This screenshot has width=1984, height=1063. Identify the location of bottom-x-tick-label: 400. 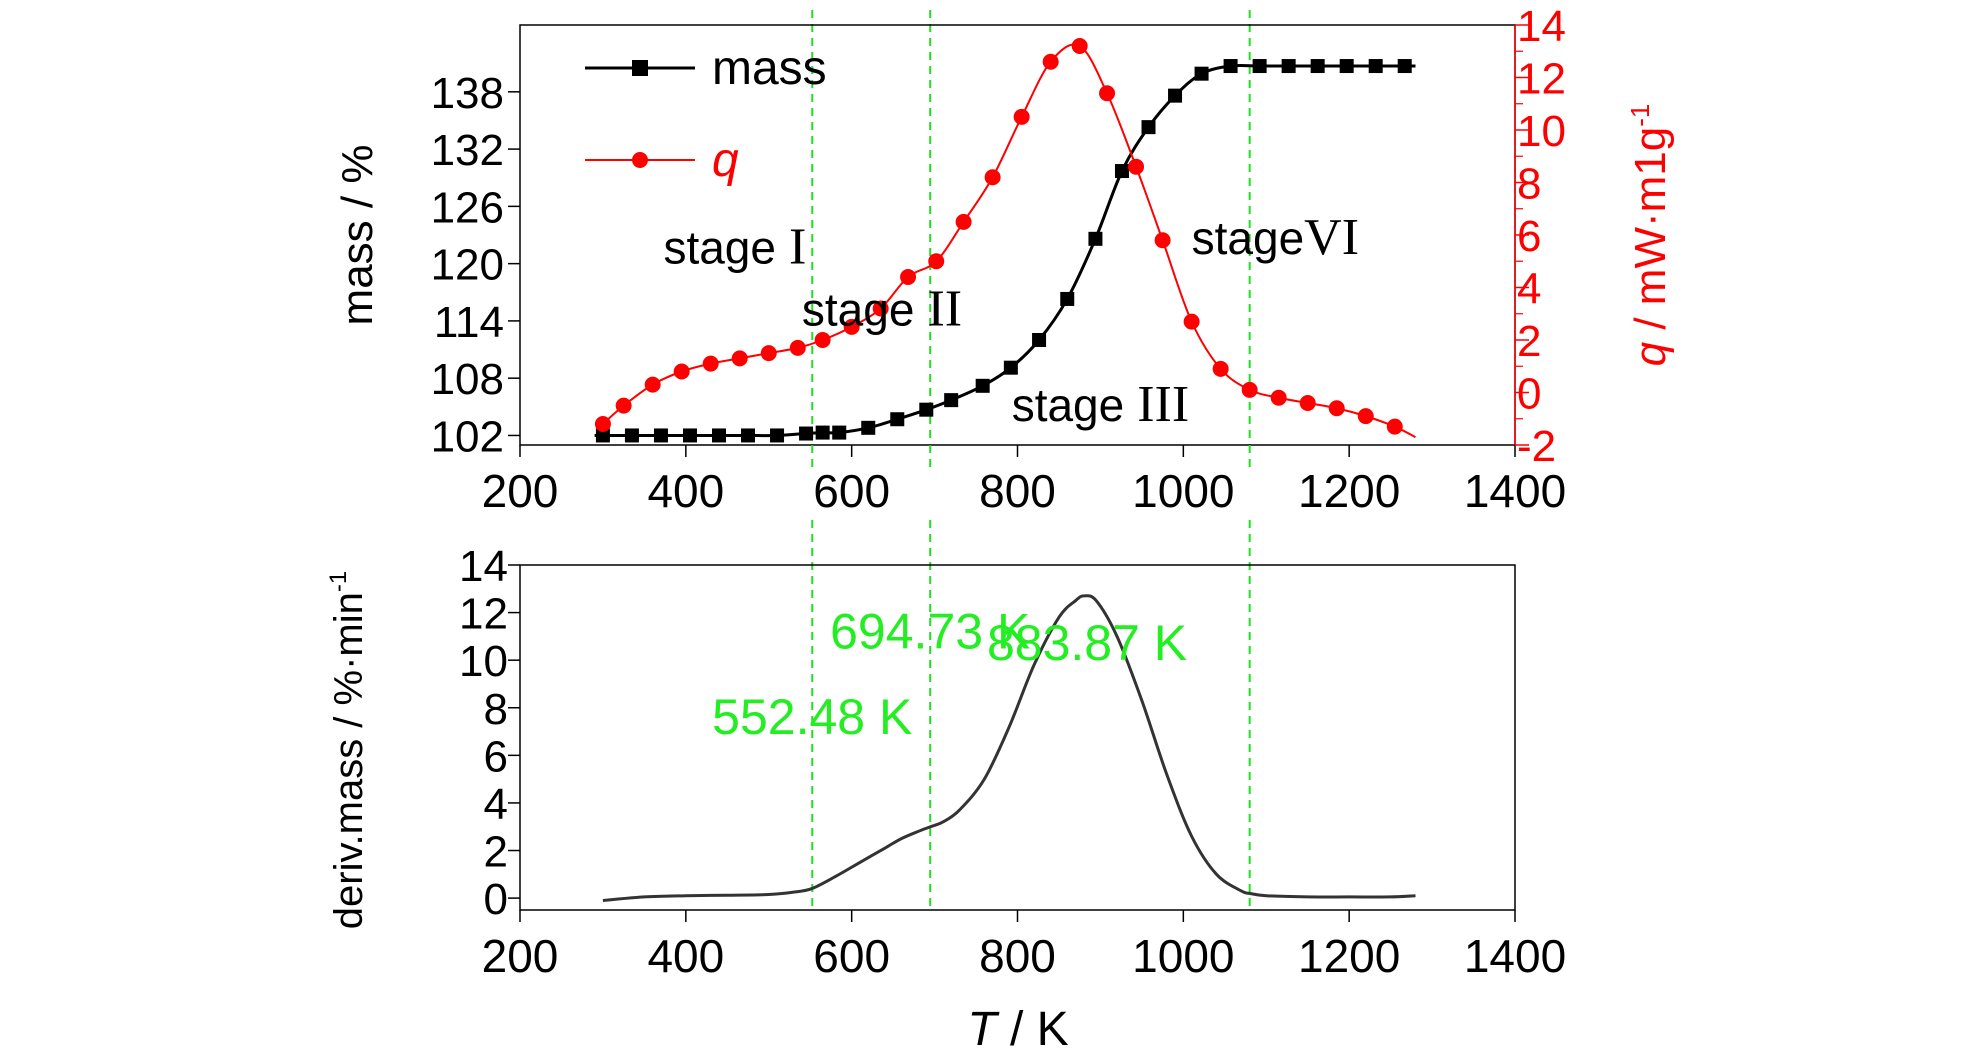
(685, 956).